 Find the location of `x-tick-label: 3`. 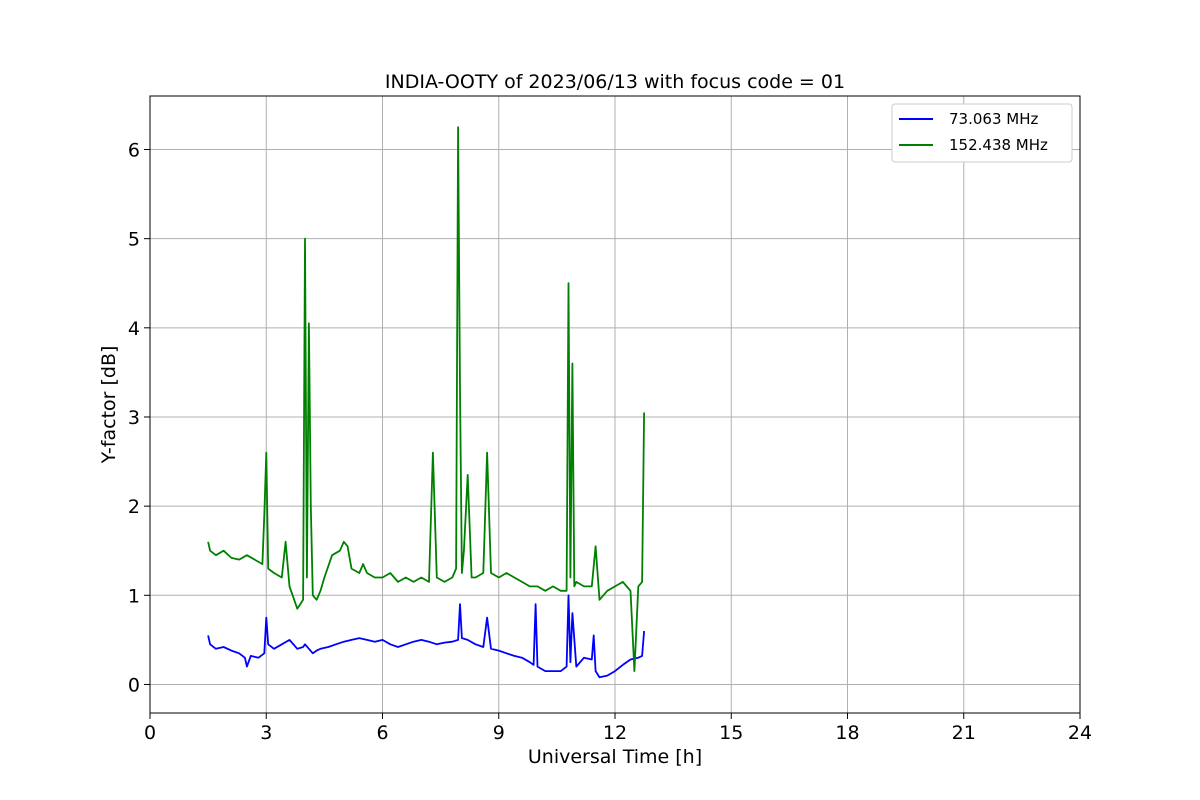

x-tick-label: 3 is located at coordinates (266, 733).